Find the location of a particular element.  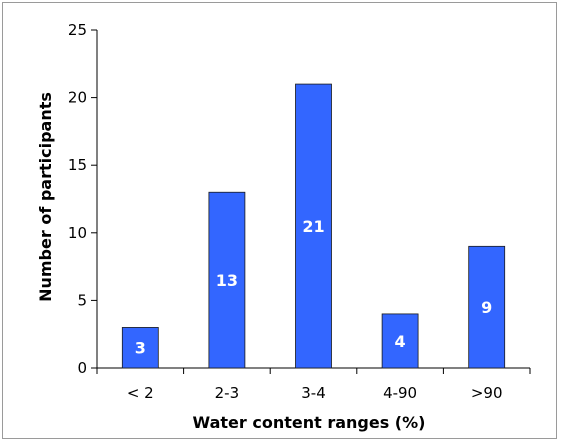

y-tick-label: 0 is located at coordinates (82, 368).